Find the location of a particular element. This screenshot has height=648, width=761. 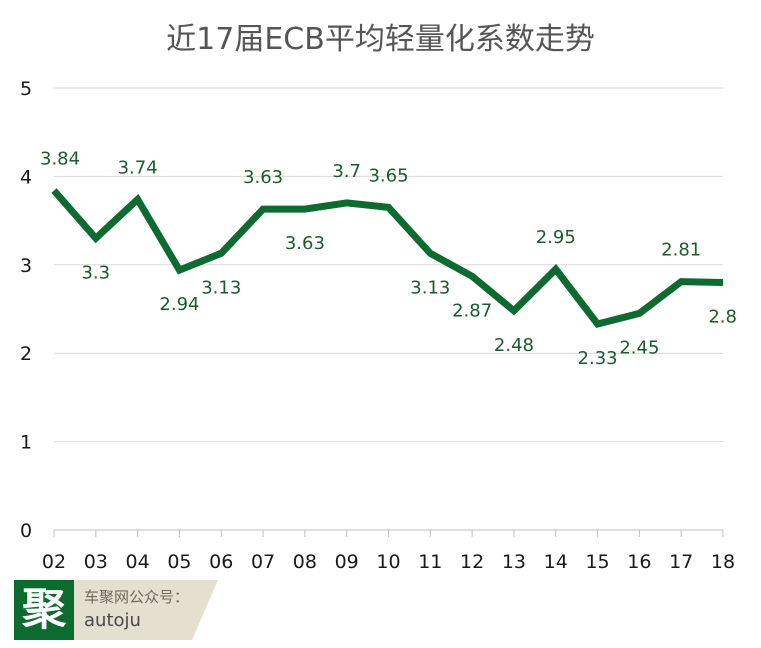

x-tick-label: 02 is located at coordinates (54, 562).